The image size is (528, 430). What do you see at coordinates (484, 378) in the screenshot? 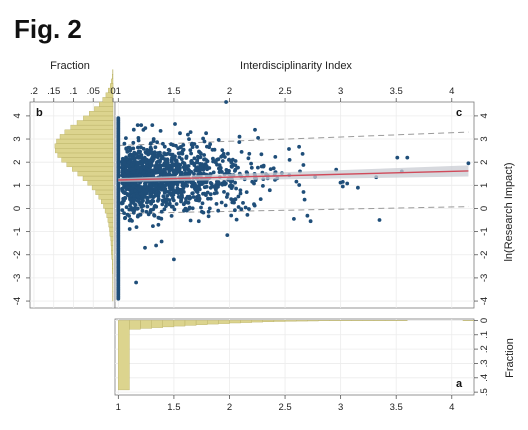
I see `y-tick-label: .4` at bounding box center [484, 378].